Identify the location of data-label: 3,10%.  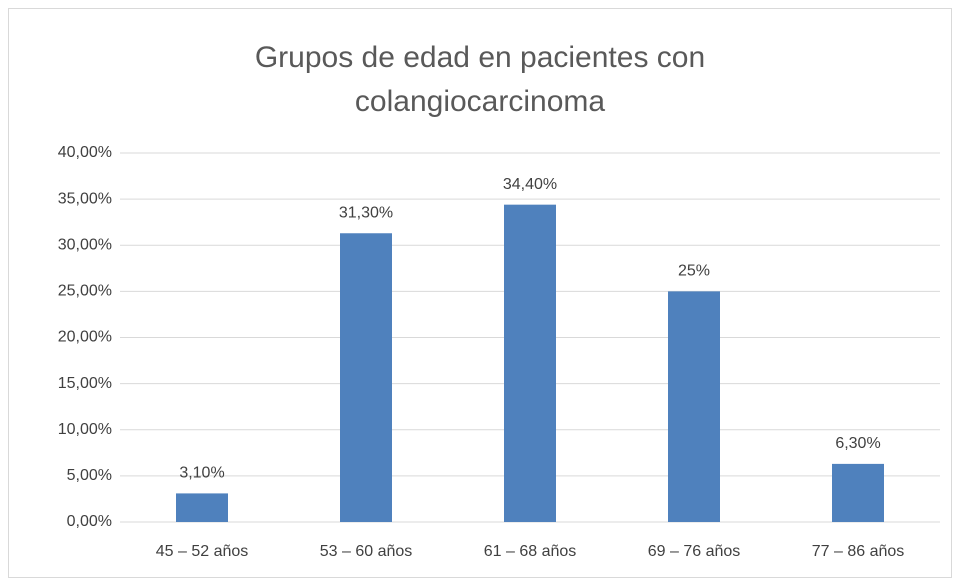
(201, 473).